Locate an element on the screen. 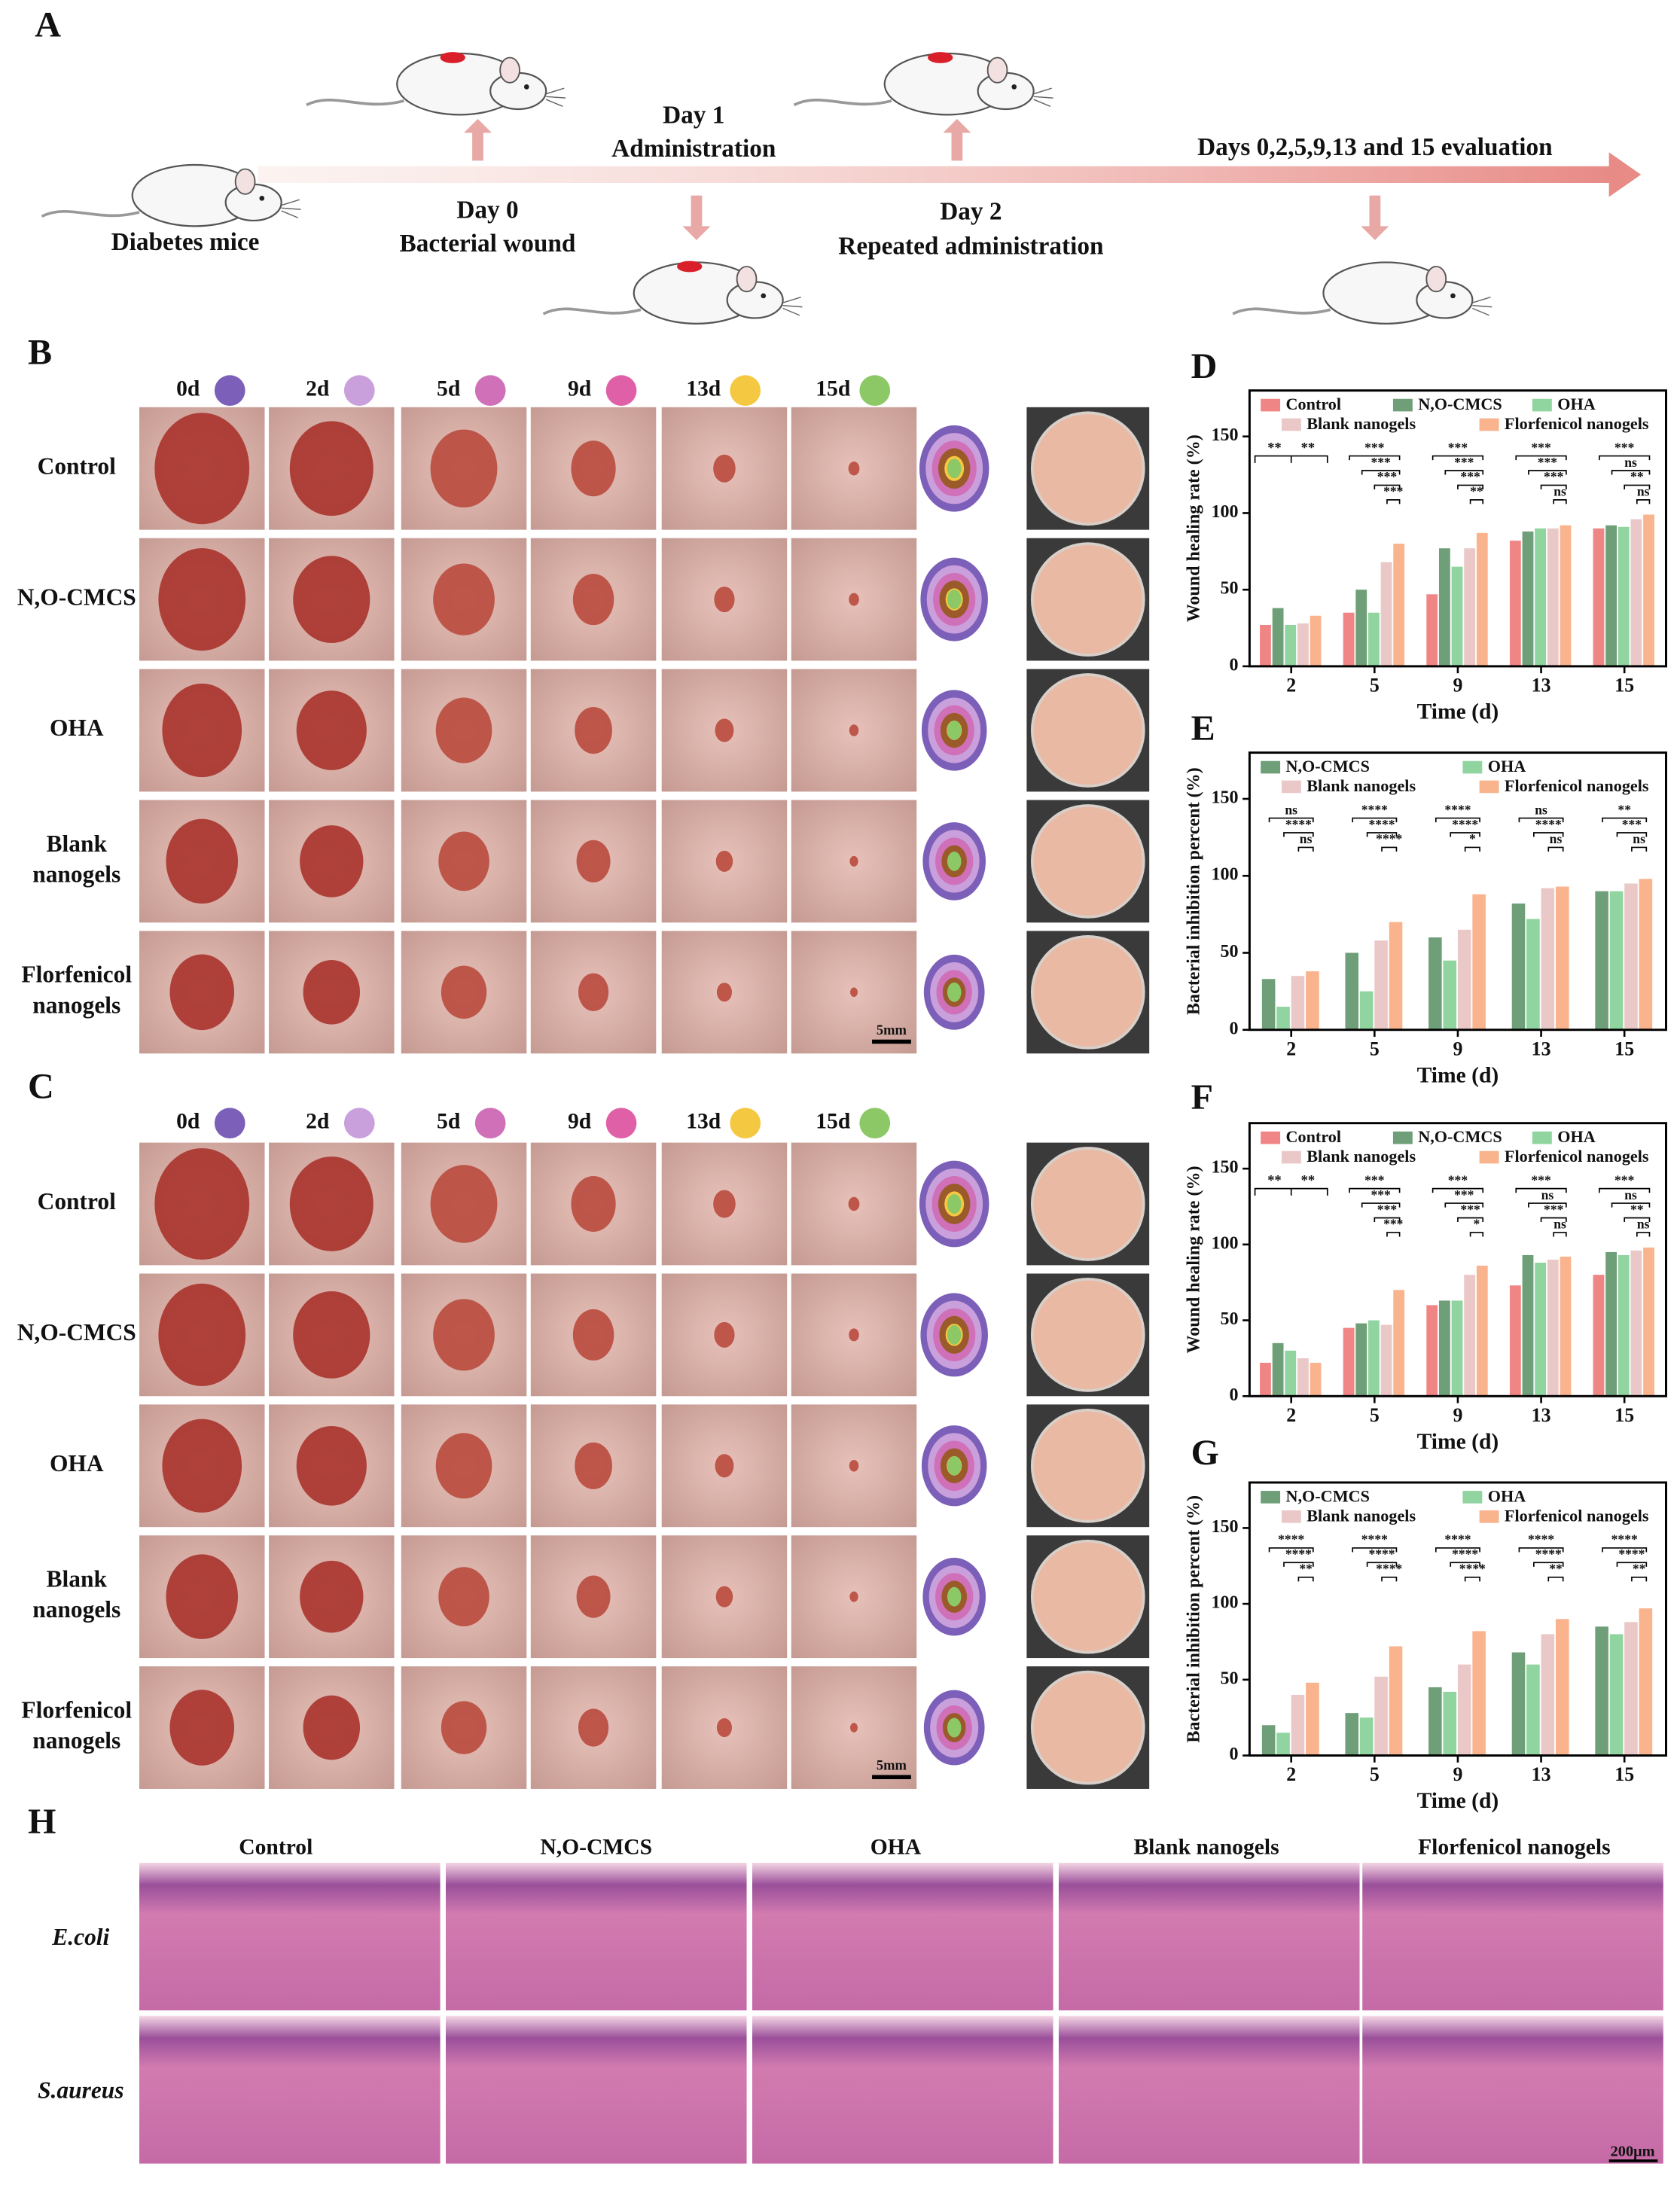 The height and width of the screenshot is (2185, 1680). histology-column-label: Blank nanogels is located at coordinates (1206, 1847).